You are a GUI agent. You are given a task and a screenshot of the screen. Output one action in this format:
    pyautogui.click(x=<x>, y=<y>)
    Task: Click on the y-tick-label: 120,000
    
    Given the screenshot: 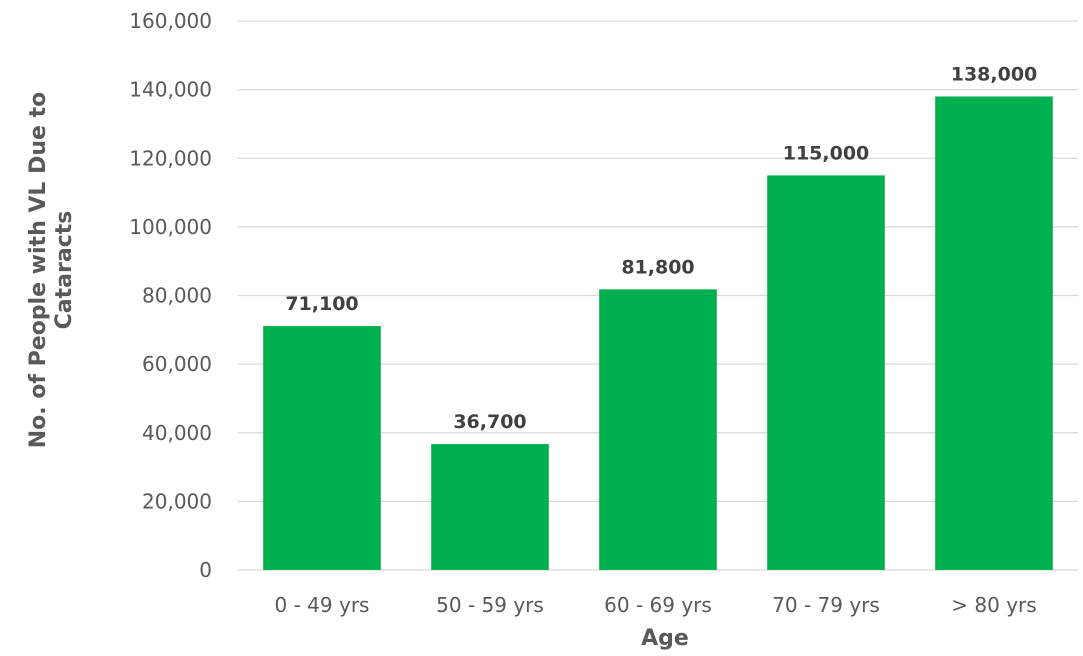 What is the action you would take?
    pyautogui.click(x=170, y=158)
    